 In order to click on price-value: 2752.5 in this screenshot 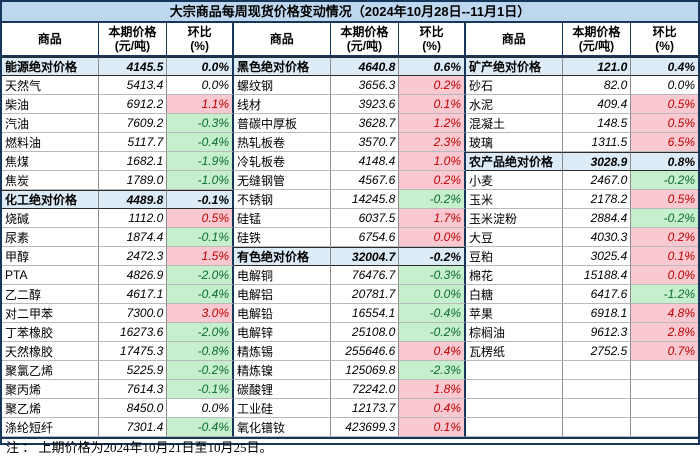, I will do `click(597, 351)`.